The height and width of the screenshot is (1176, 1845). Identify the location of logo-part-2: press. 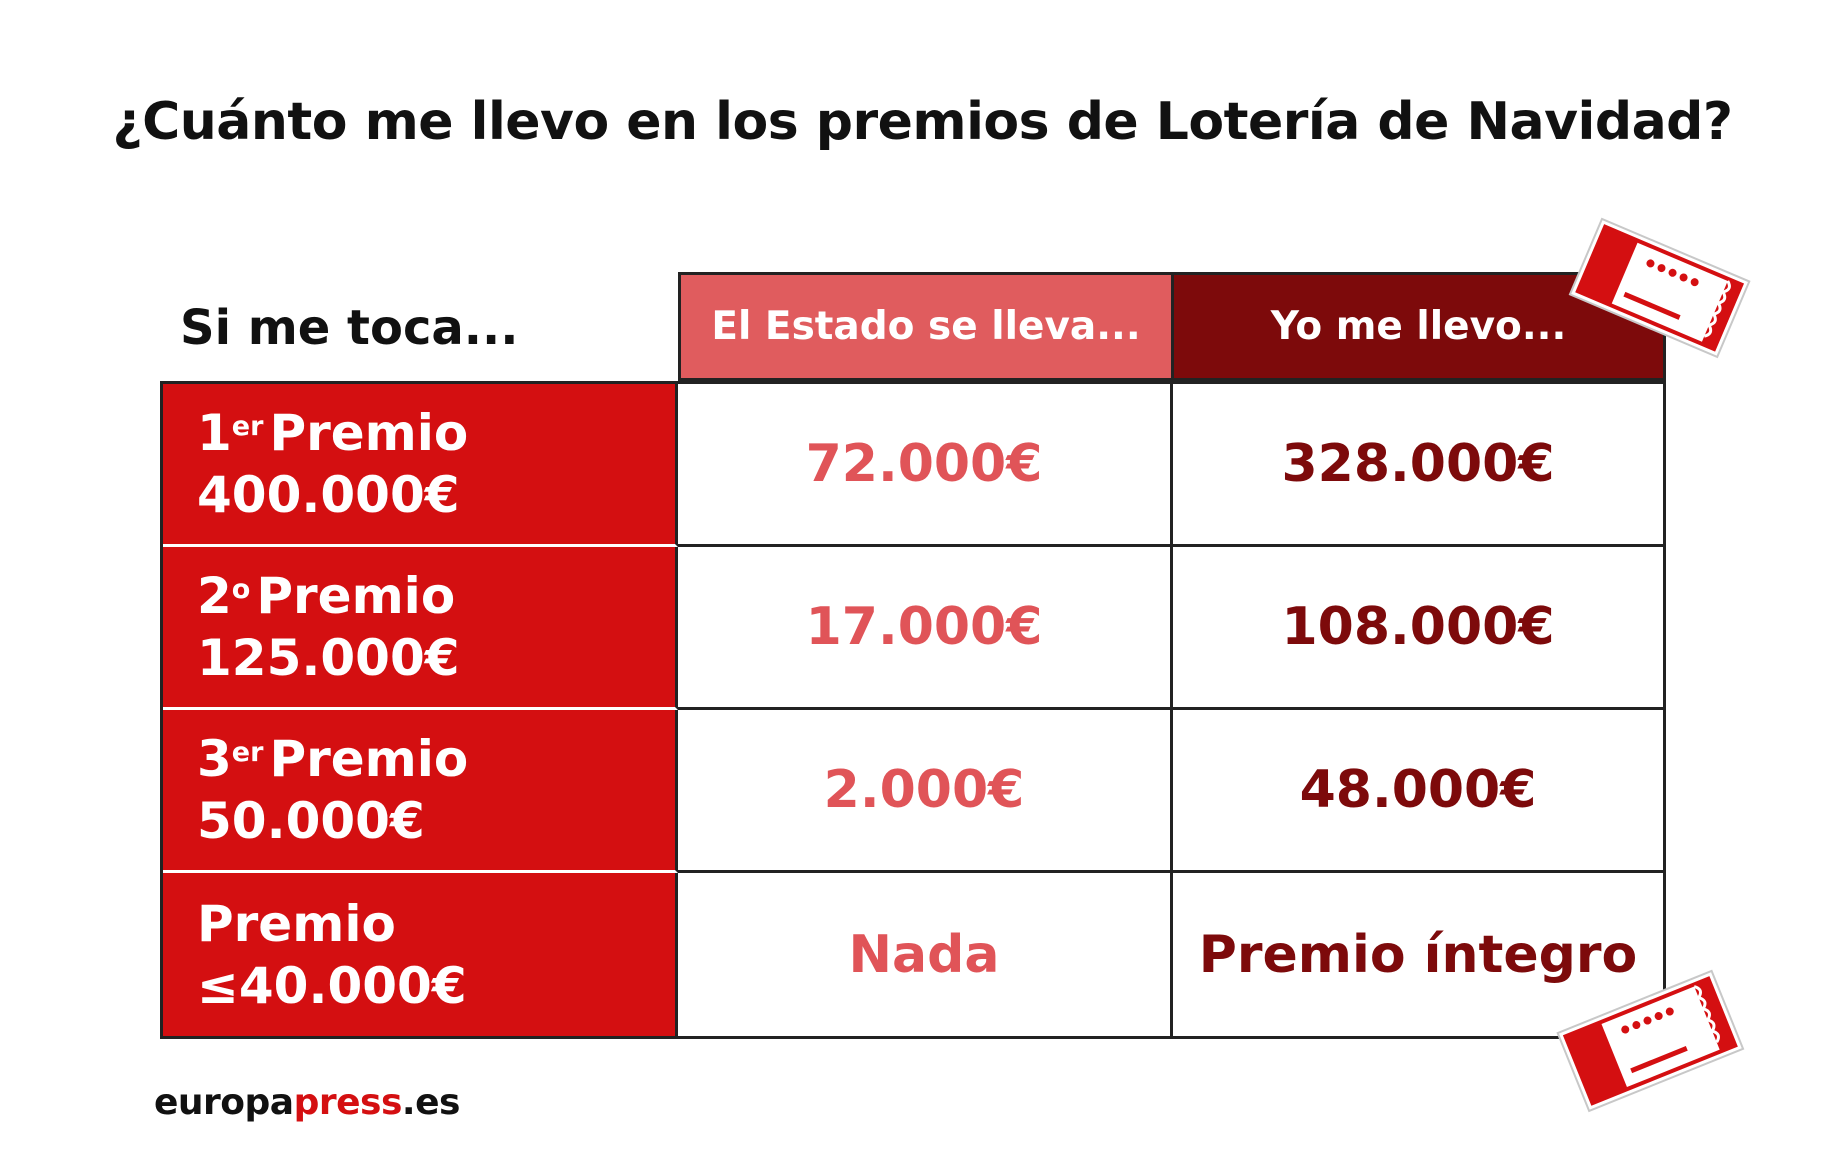
(348, 1102).